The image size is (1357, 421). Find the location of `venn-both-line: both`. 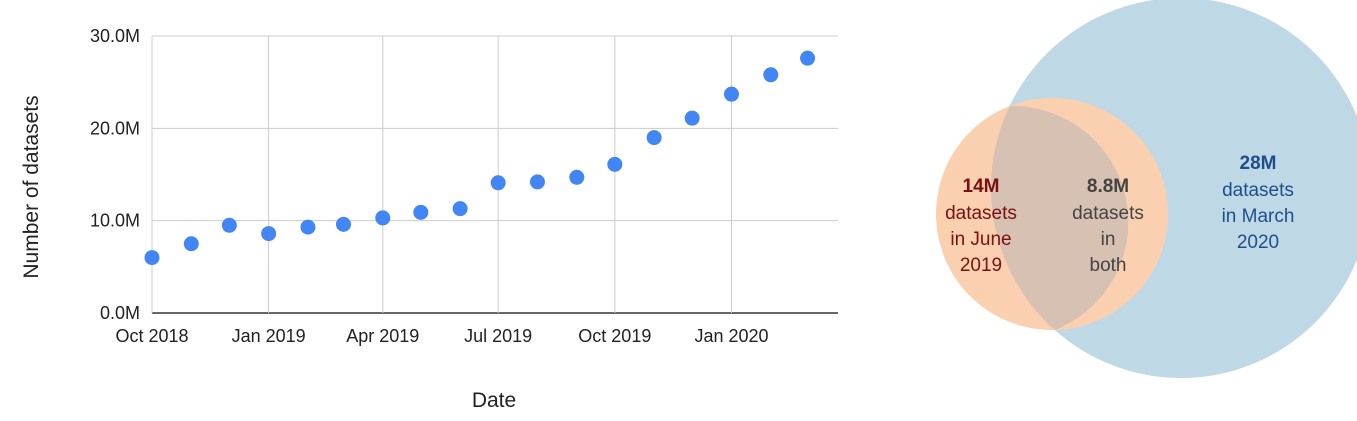

venn-both-line: both is located at coordinates (1108, 265).